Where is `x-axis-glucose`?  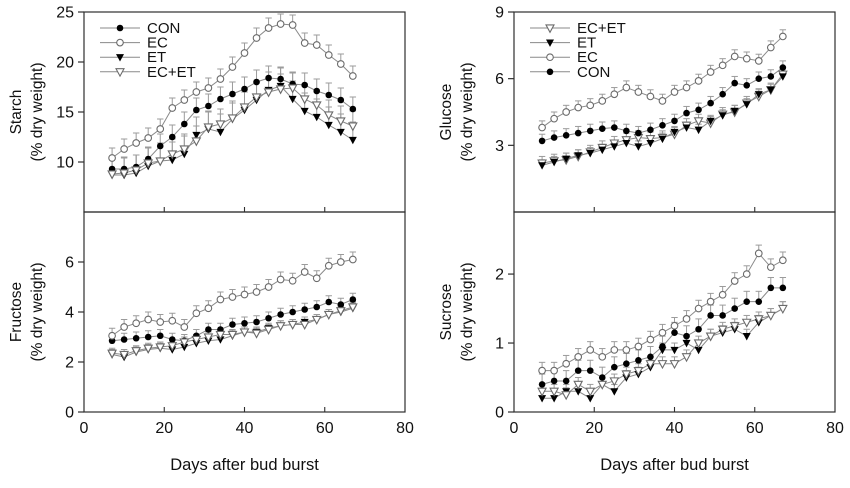 x-axis-glucose is located at coordinates (674, 209).